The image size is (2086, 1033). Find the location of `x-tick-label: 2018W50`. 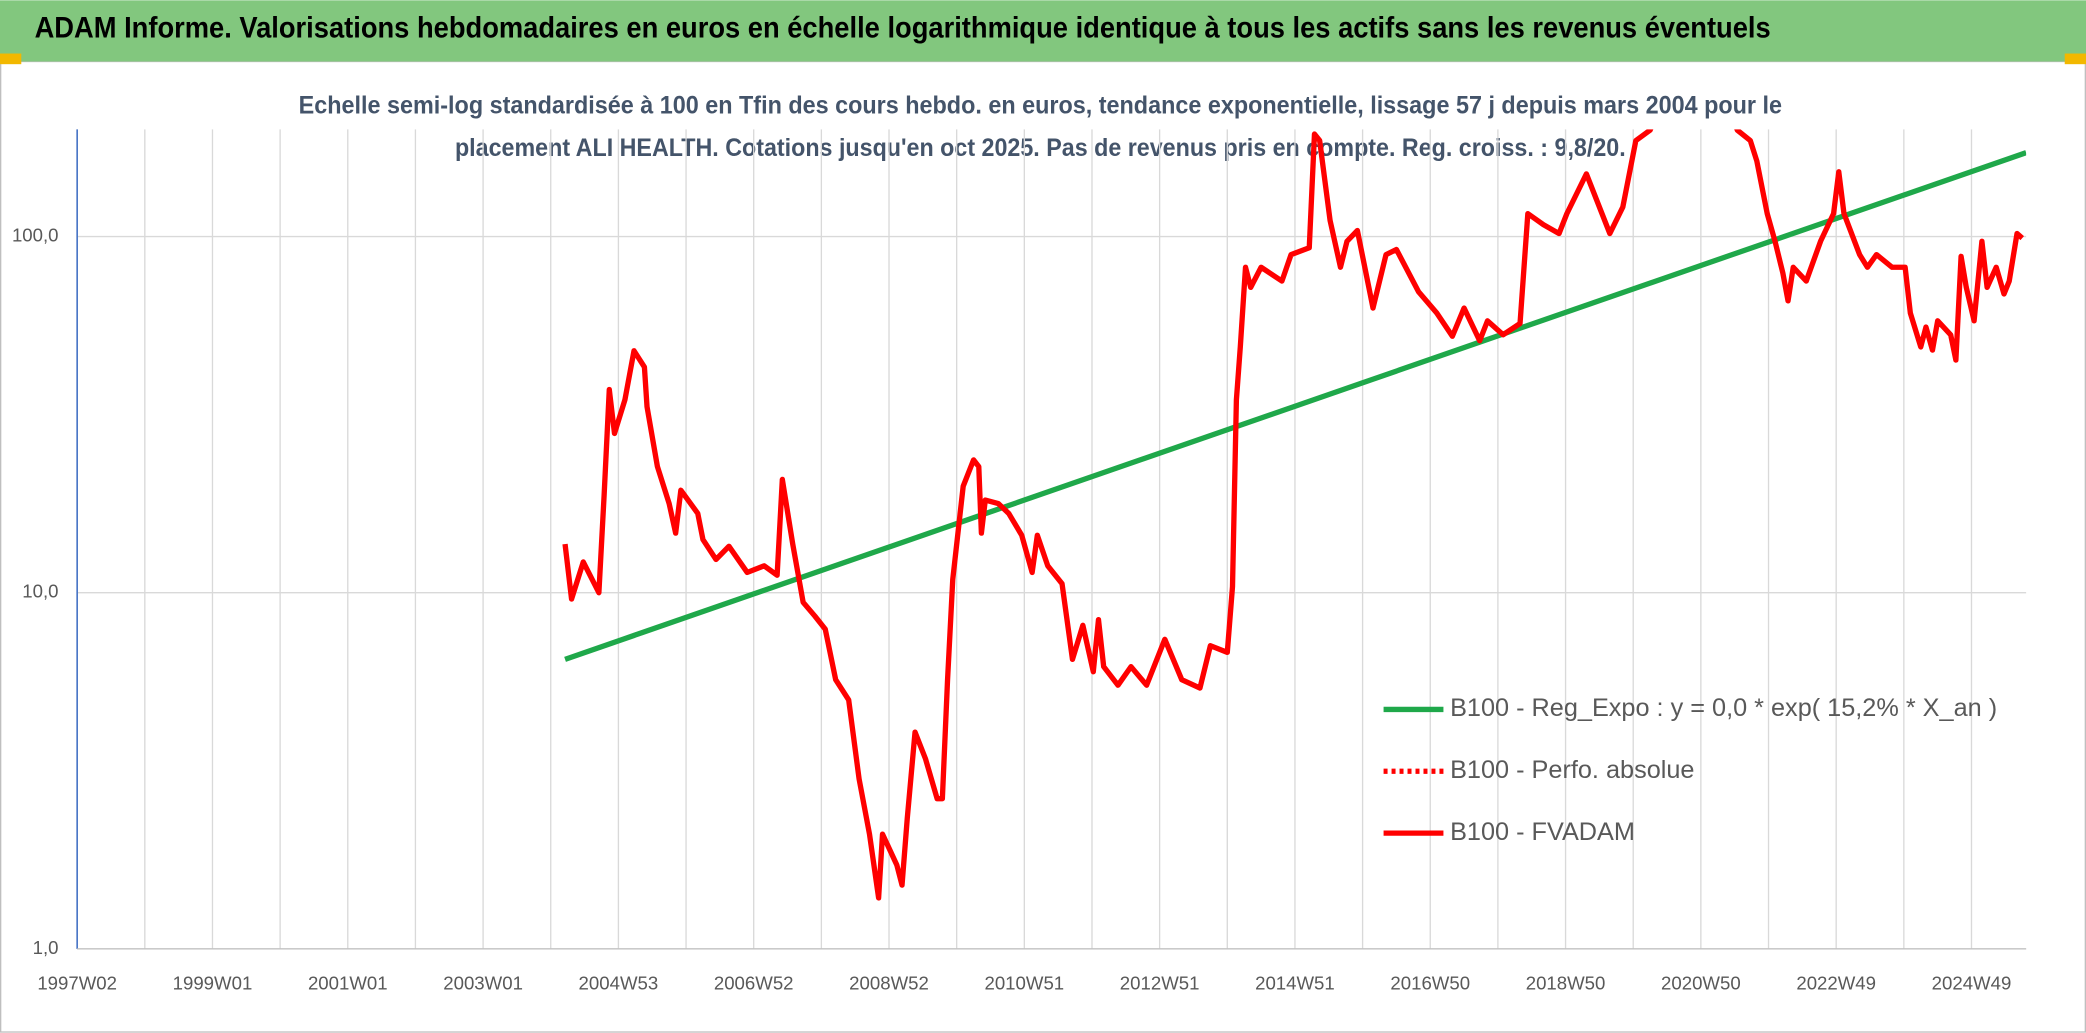

x-tick-label: 2018W50 is located at coordinates (1566, 983).